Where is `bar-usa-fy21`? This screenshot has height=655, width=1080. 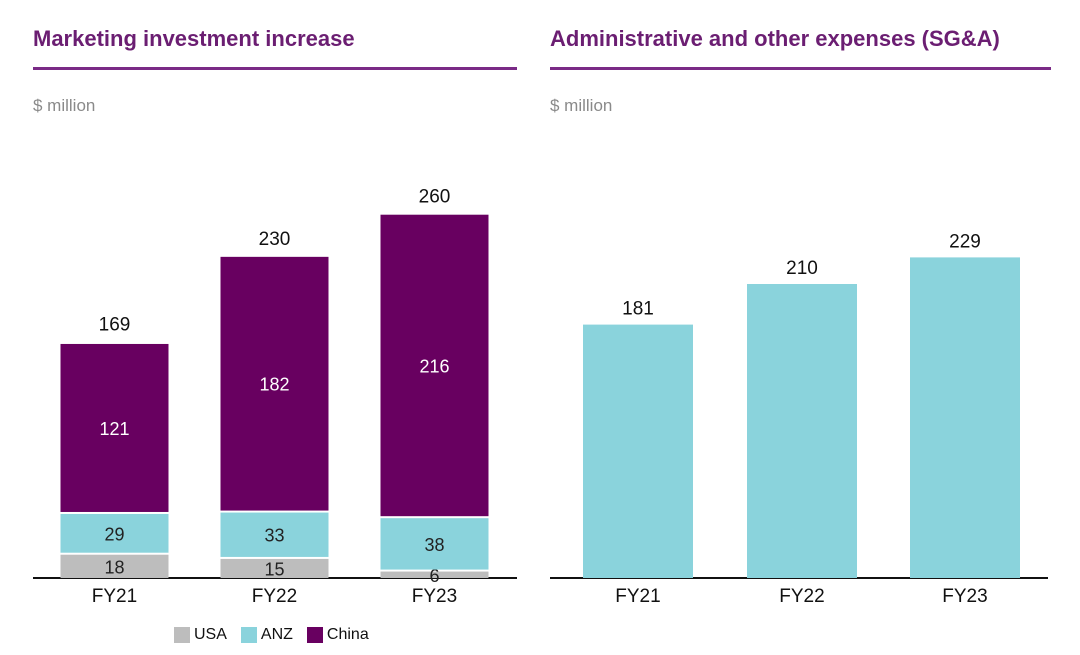
bar-usa-fy21 is located at coordinates (114, 566).